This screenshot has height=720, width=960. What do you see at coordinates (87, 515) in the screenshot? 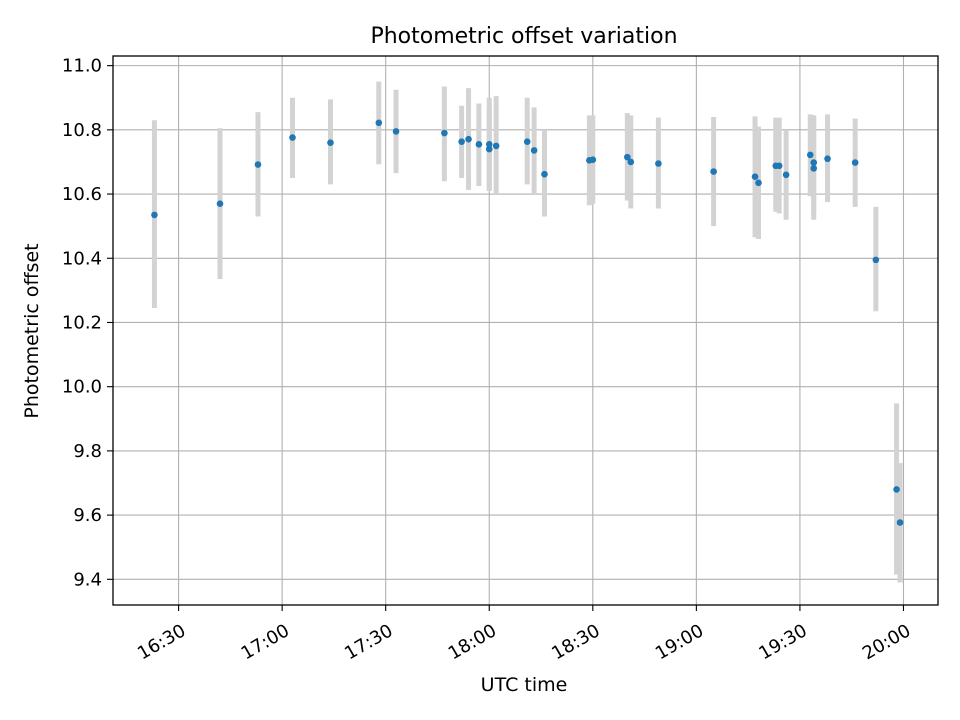
I see `y-tick-label: 9.6` at bounding box center [87, 515].